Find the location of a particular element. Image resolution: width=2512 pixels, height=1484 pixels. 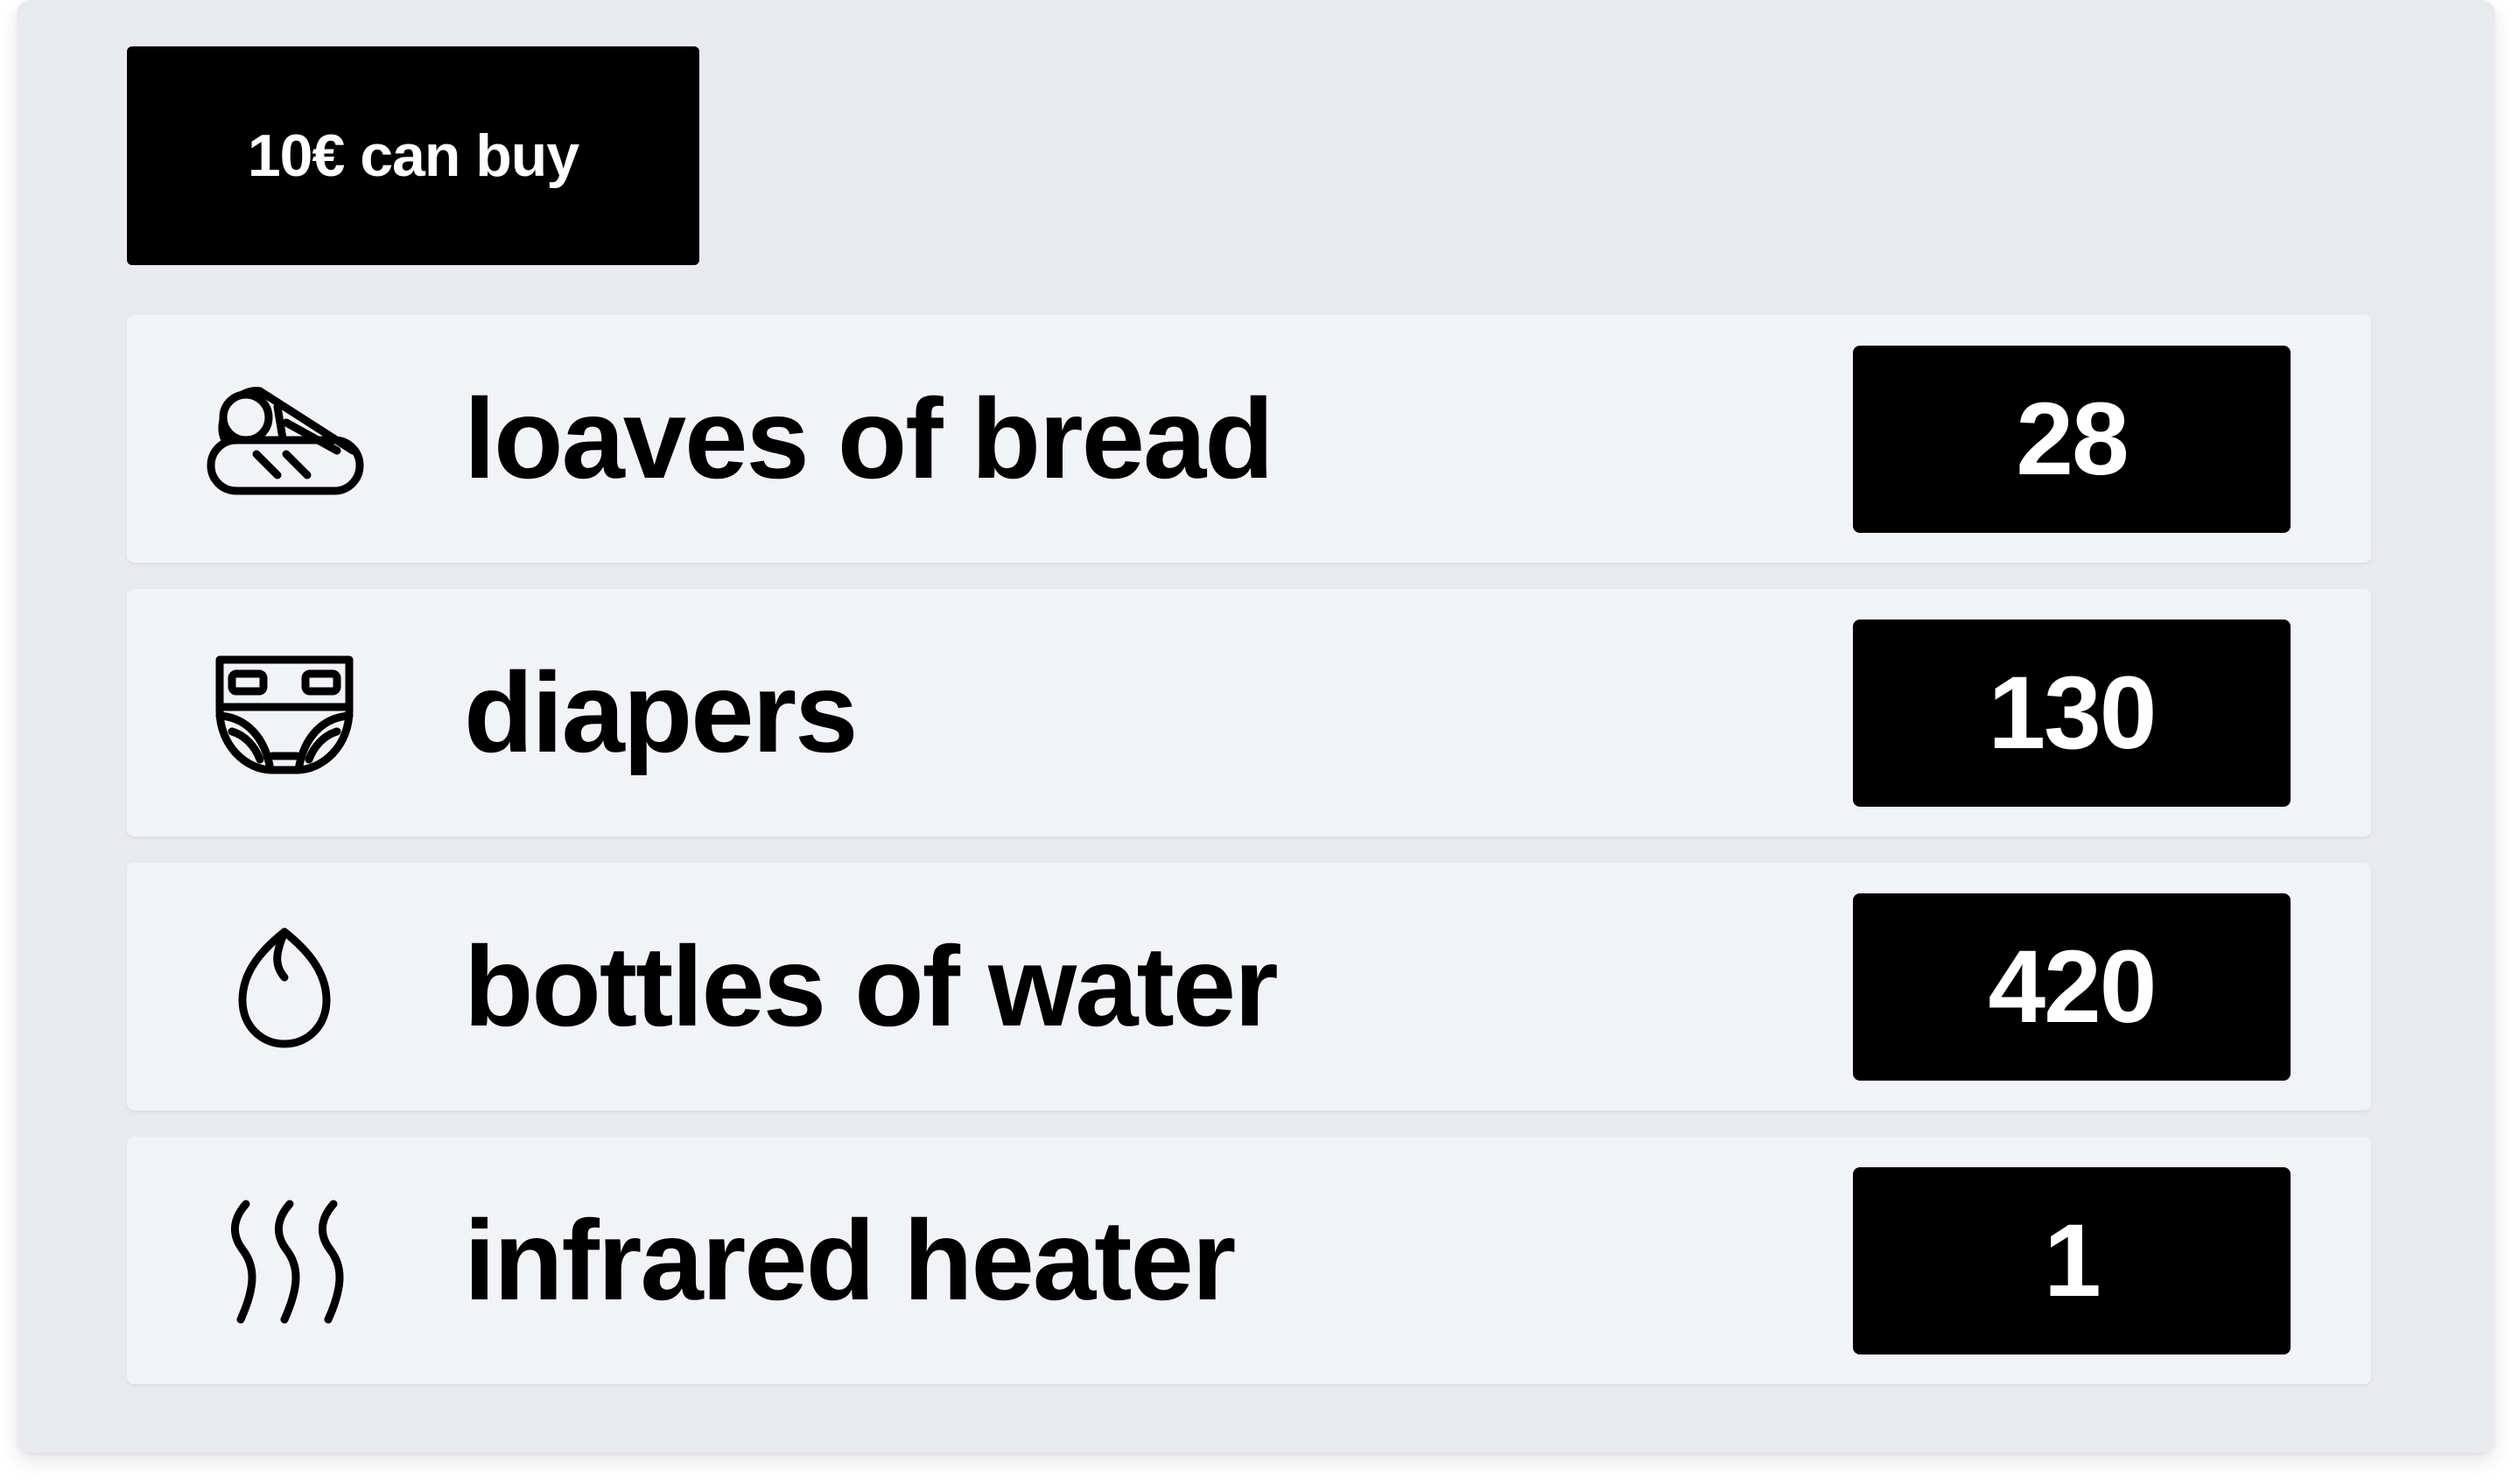

heat-waves-icon is located at coordinates (284, 1261).